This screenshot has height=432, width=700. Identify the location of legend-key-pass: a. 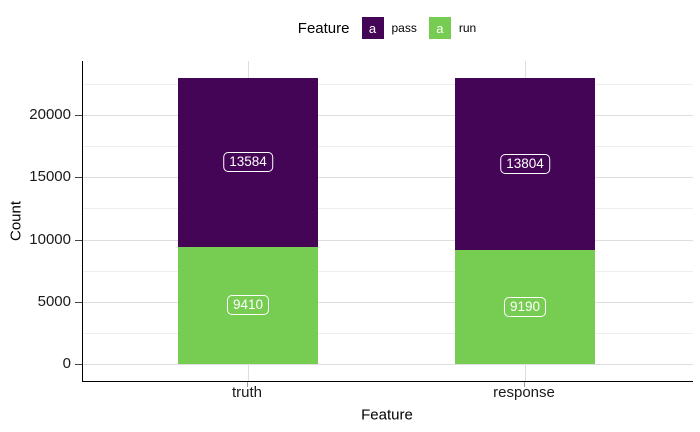
(372, 28).